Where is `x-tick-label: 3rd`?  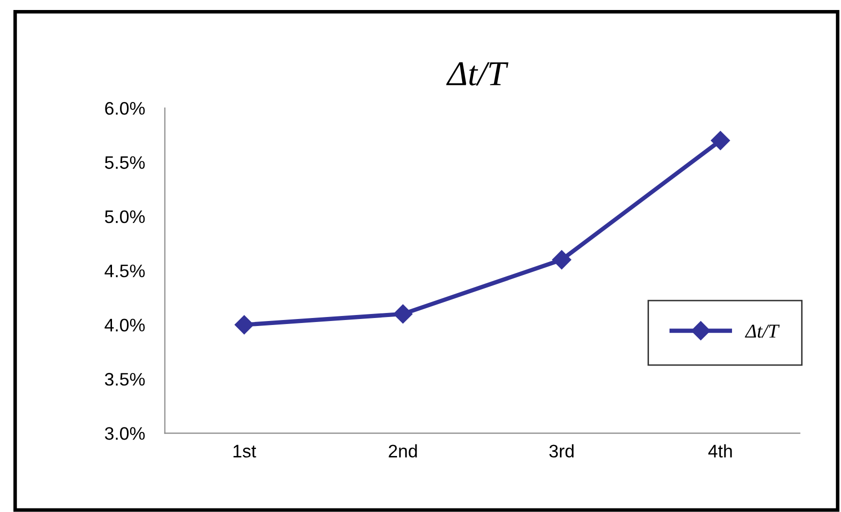 x-tick-label: 3rd is located at coordinates (561, 451).